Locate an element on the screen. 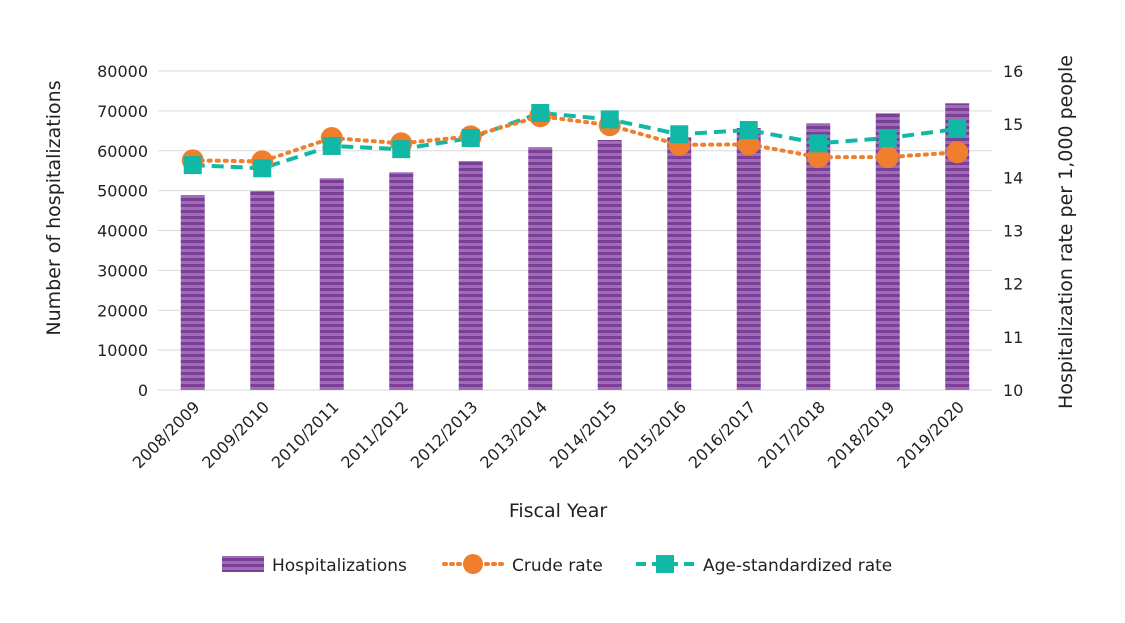  legend-label-hospitalizations: Hospitalizations is located at coordinates (339, 566).